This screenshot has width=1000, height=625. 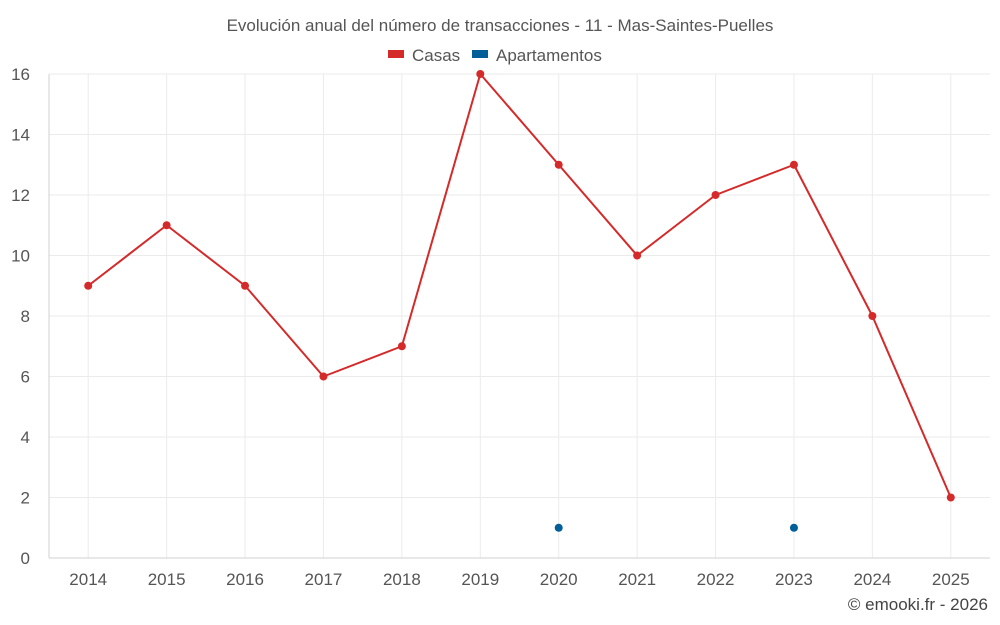 What do you see at coordinates (20, 256) in the screenshot?
I see `y-tick-label: 10` at bounding box center [20, 256].